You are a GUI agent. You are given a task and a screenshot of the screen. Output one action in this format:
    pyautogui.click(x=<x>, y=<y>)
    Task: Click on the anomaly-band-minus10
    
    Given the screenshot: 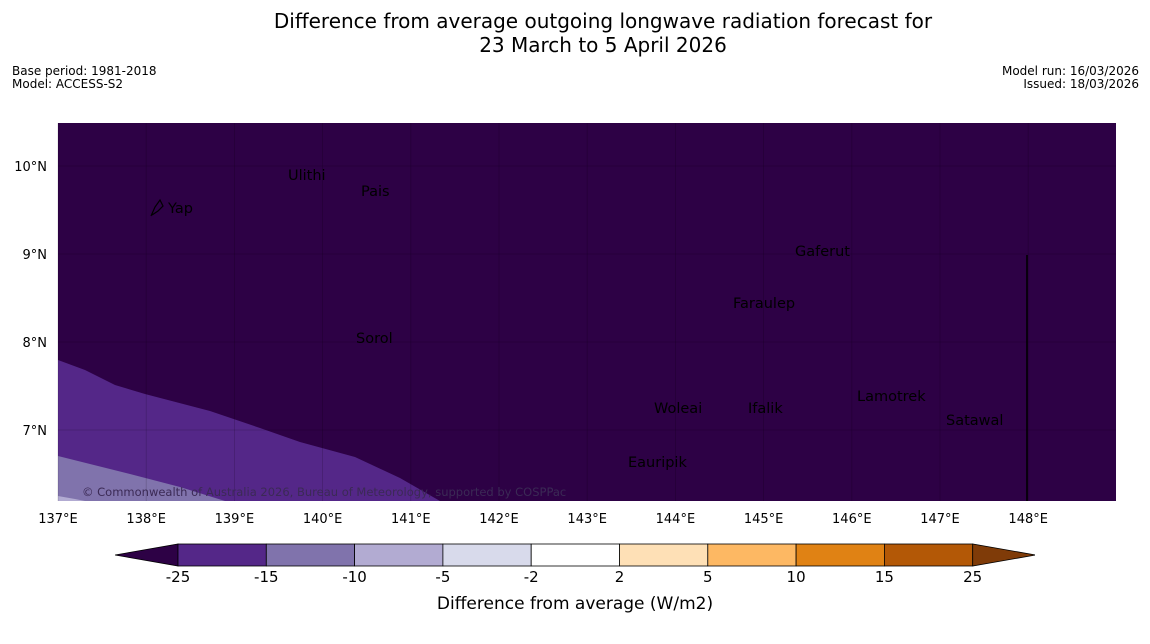 What is the action you would take?
    pyautogui.click(x=141, y=478)
    